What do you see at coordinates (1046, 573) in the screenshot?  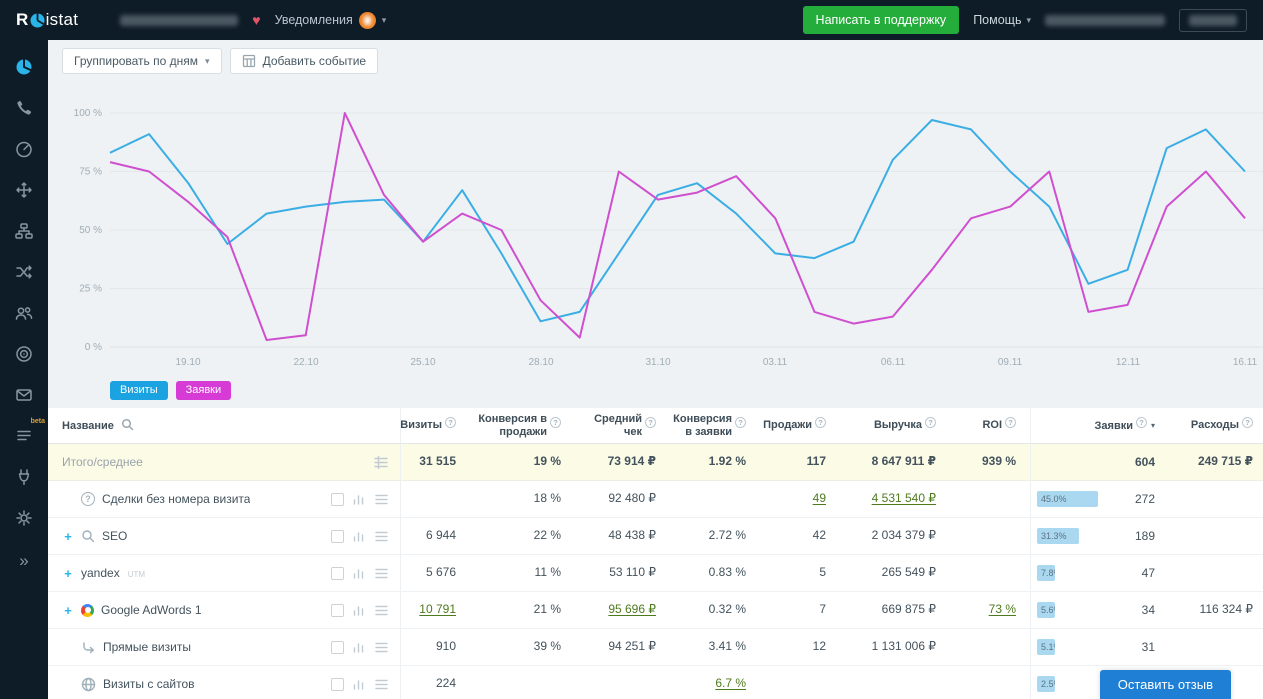 I see `leads-bar: 7.8%` at bounding box center [1046, 573].